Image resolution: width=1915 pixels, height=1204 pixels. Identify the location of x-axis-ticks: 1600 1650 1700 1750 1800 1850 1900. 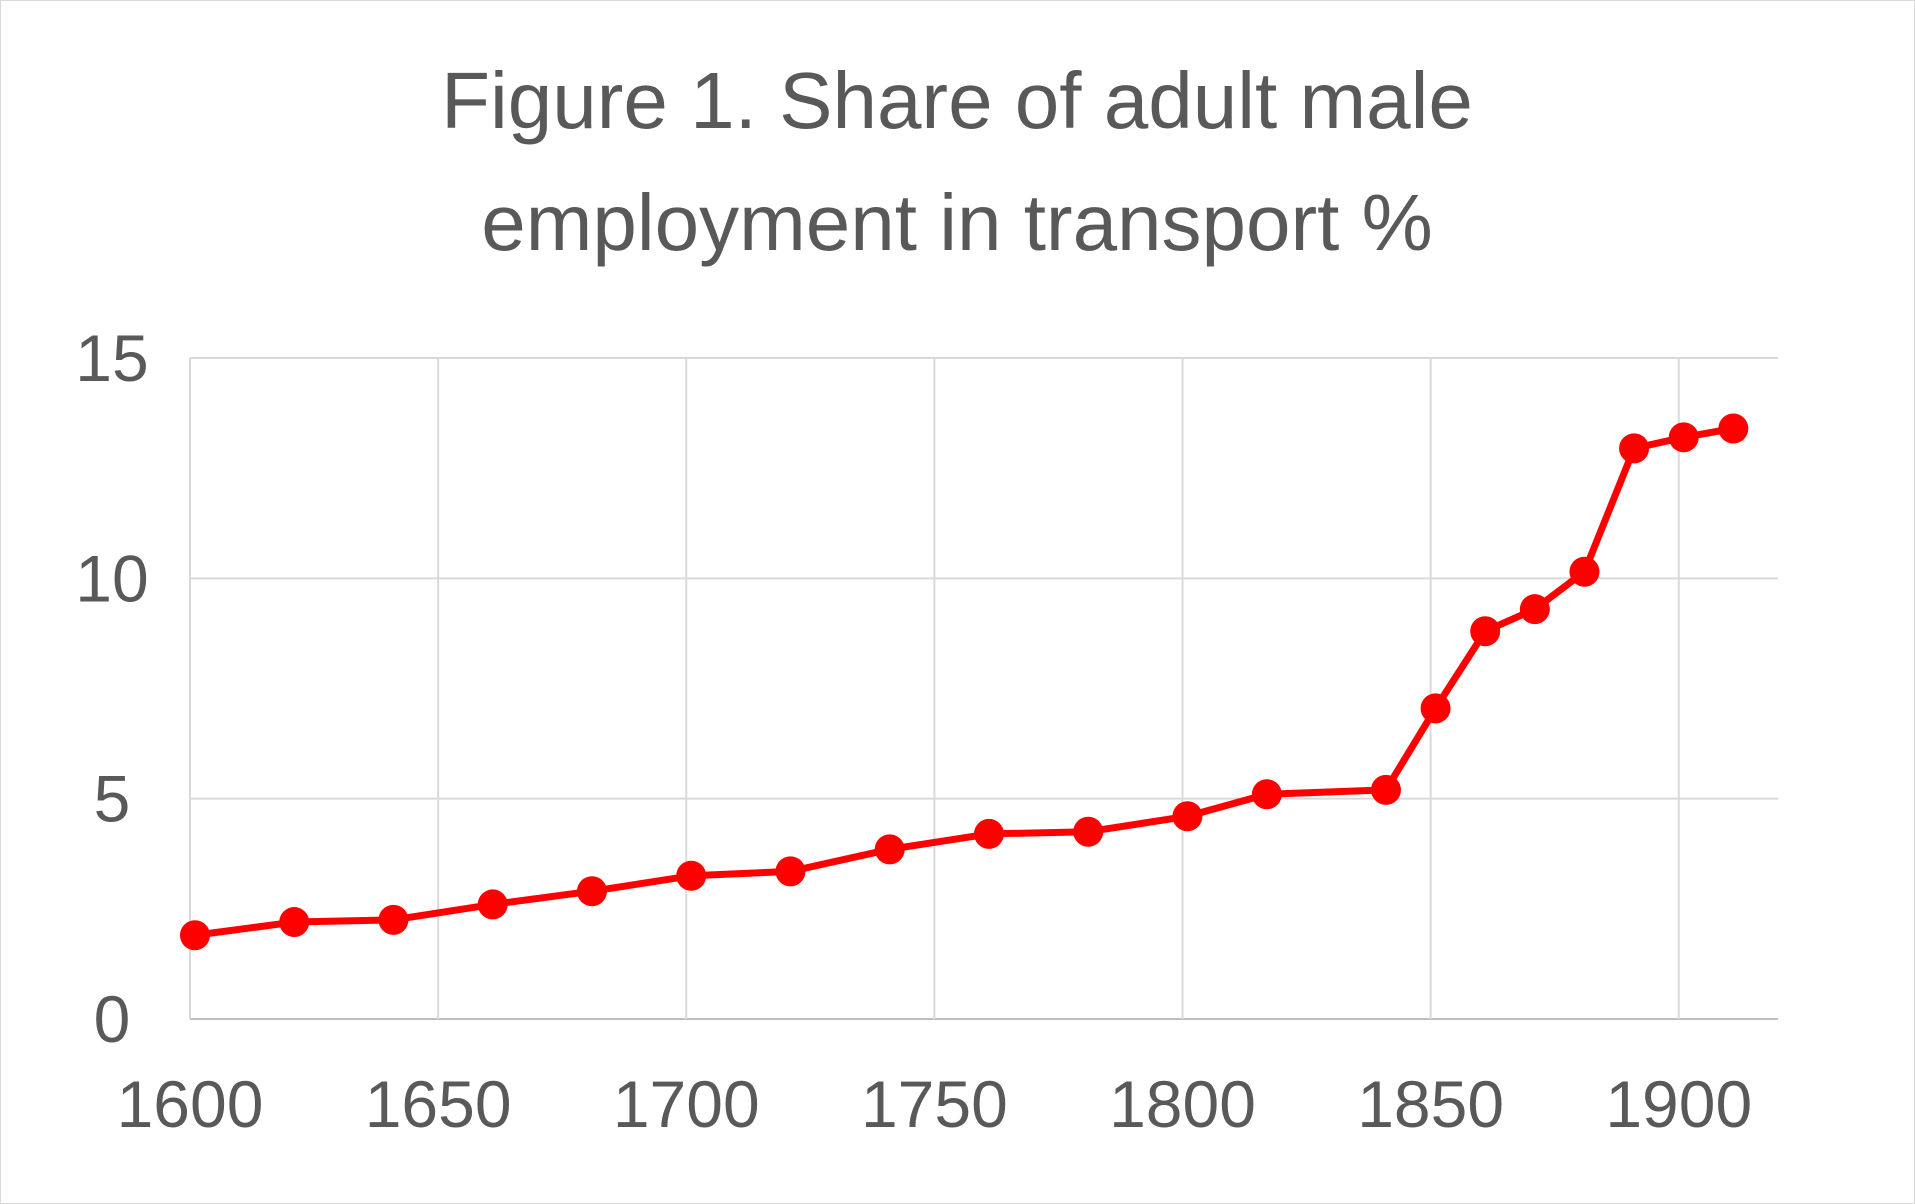
(935, 1104).